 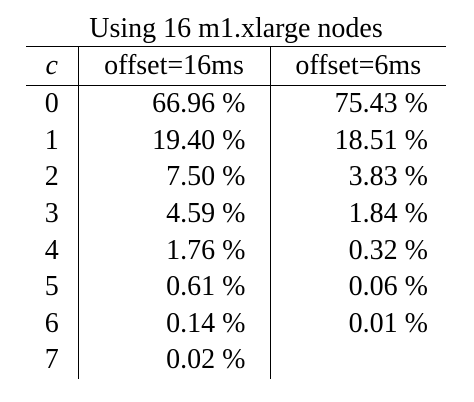 I want to click on table-row: 3 4.59 % 1.84 %, so click(x=236, y=214).